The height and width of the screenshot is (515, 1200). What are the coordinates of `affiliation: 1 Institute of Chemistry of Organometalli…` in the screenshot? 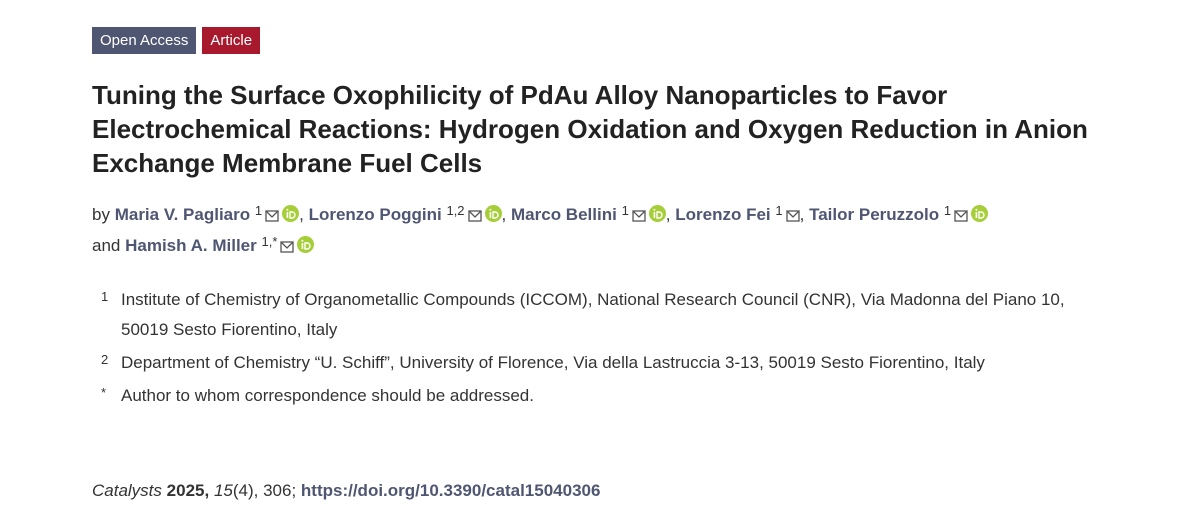 It's located at (592, 315).